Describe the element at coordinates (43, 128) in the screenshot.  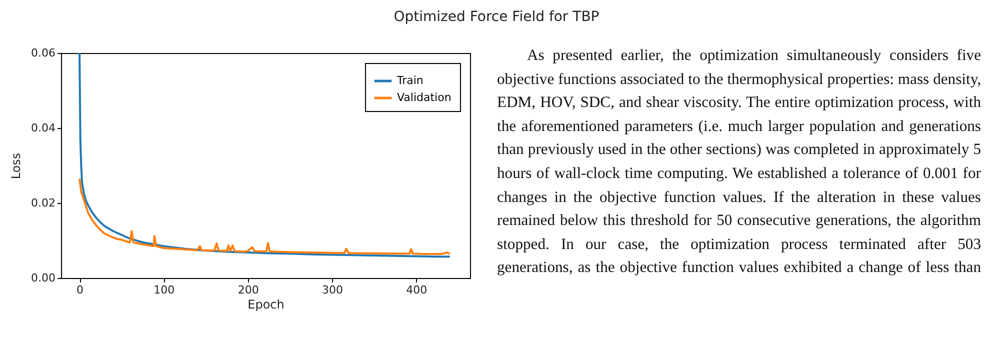
I see `y-tick-label: 0.04` at that location.